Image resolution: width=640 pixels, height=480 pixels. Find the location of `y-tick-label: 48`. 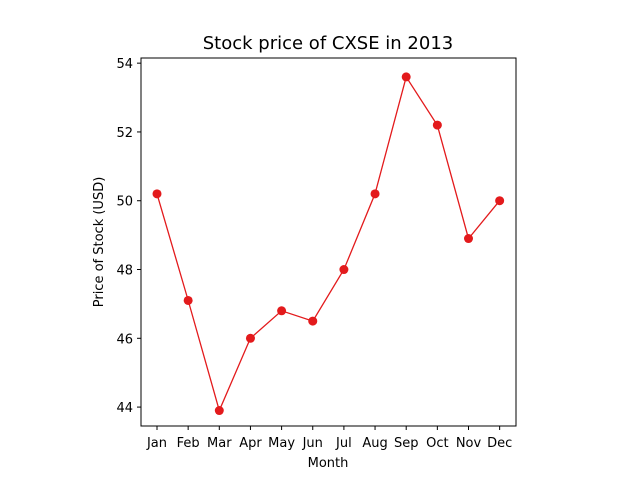

y-tick-label: 48 is located at coordinates (124, 271).